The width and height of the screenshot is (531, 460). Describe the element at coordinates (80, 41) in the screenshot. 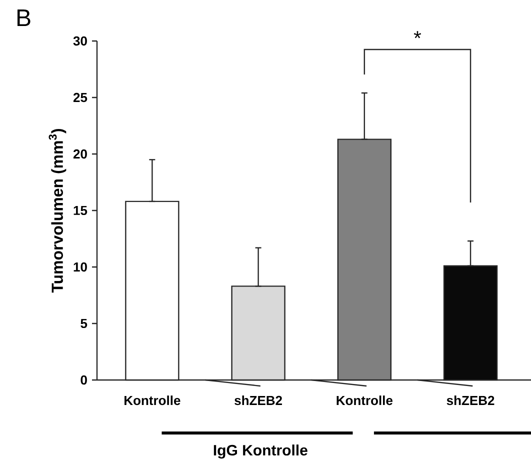

I see `y-tick-label: 30` at that location.